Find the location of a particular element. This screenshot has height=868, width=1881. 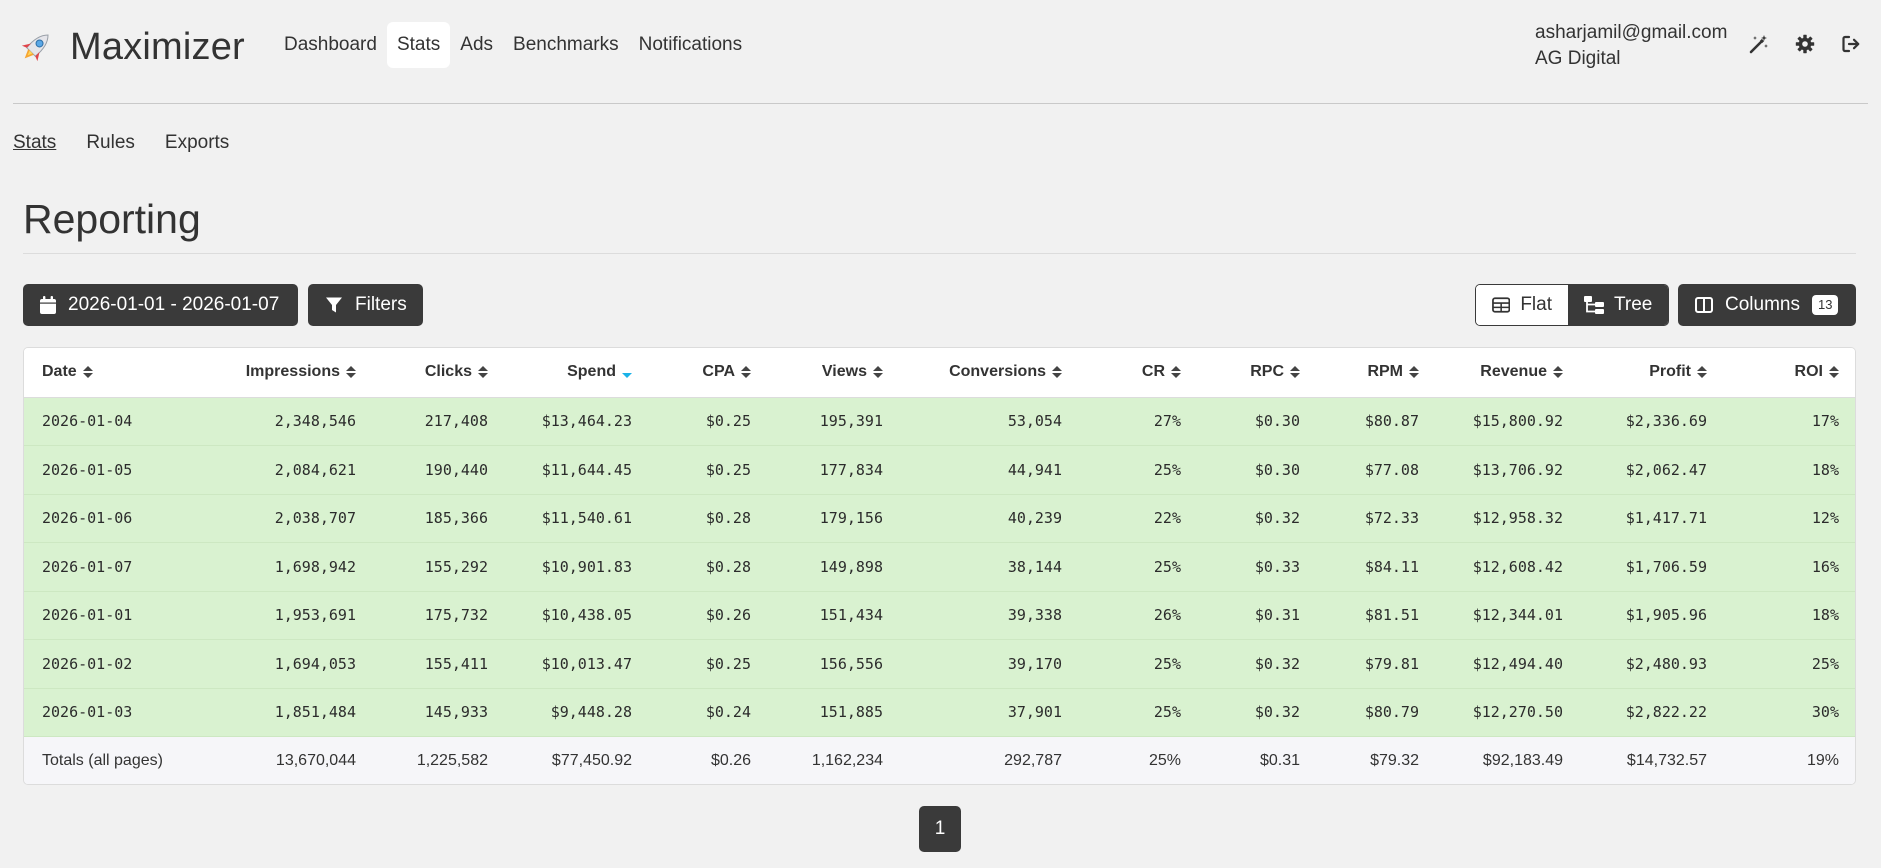

cell-conversions: 39,338 is located at coordinates (990, 615).